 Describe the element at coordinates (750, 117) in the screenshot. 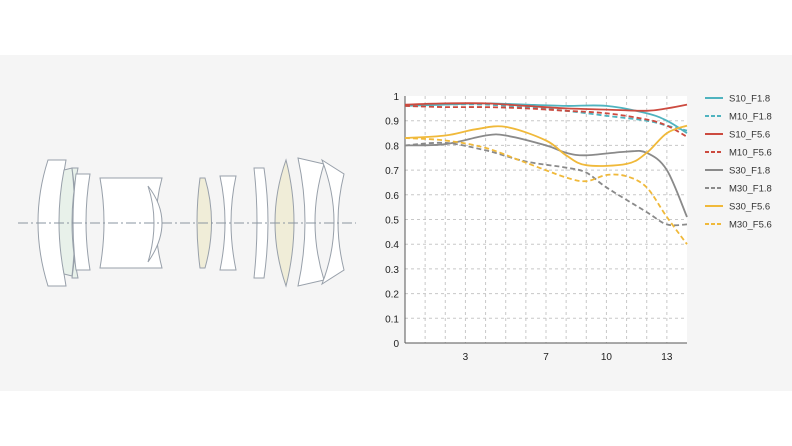

I see `legend-label: M10_F1.8` at that location.